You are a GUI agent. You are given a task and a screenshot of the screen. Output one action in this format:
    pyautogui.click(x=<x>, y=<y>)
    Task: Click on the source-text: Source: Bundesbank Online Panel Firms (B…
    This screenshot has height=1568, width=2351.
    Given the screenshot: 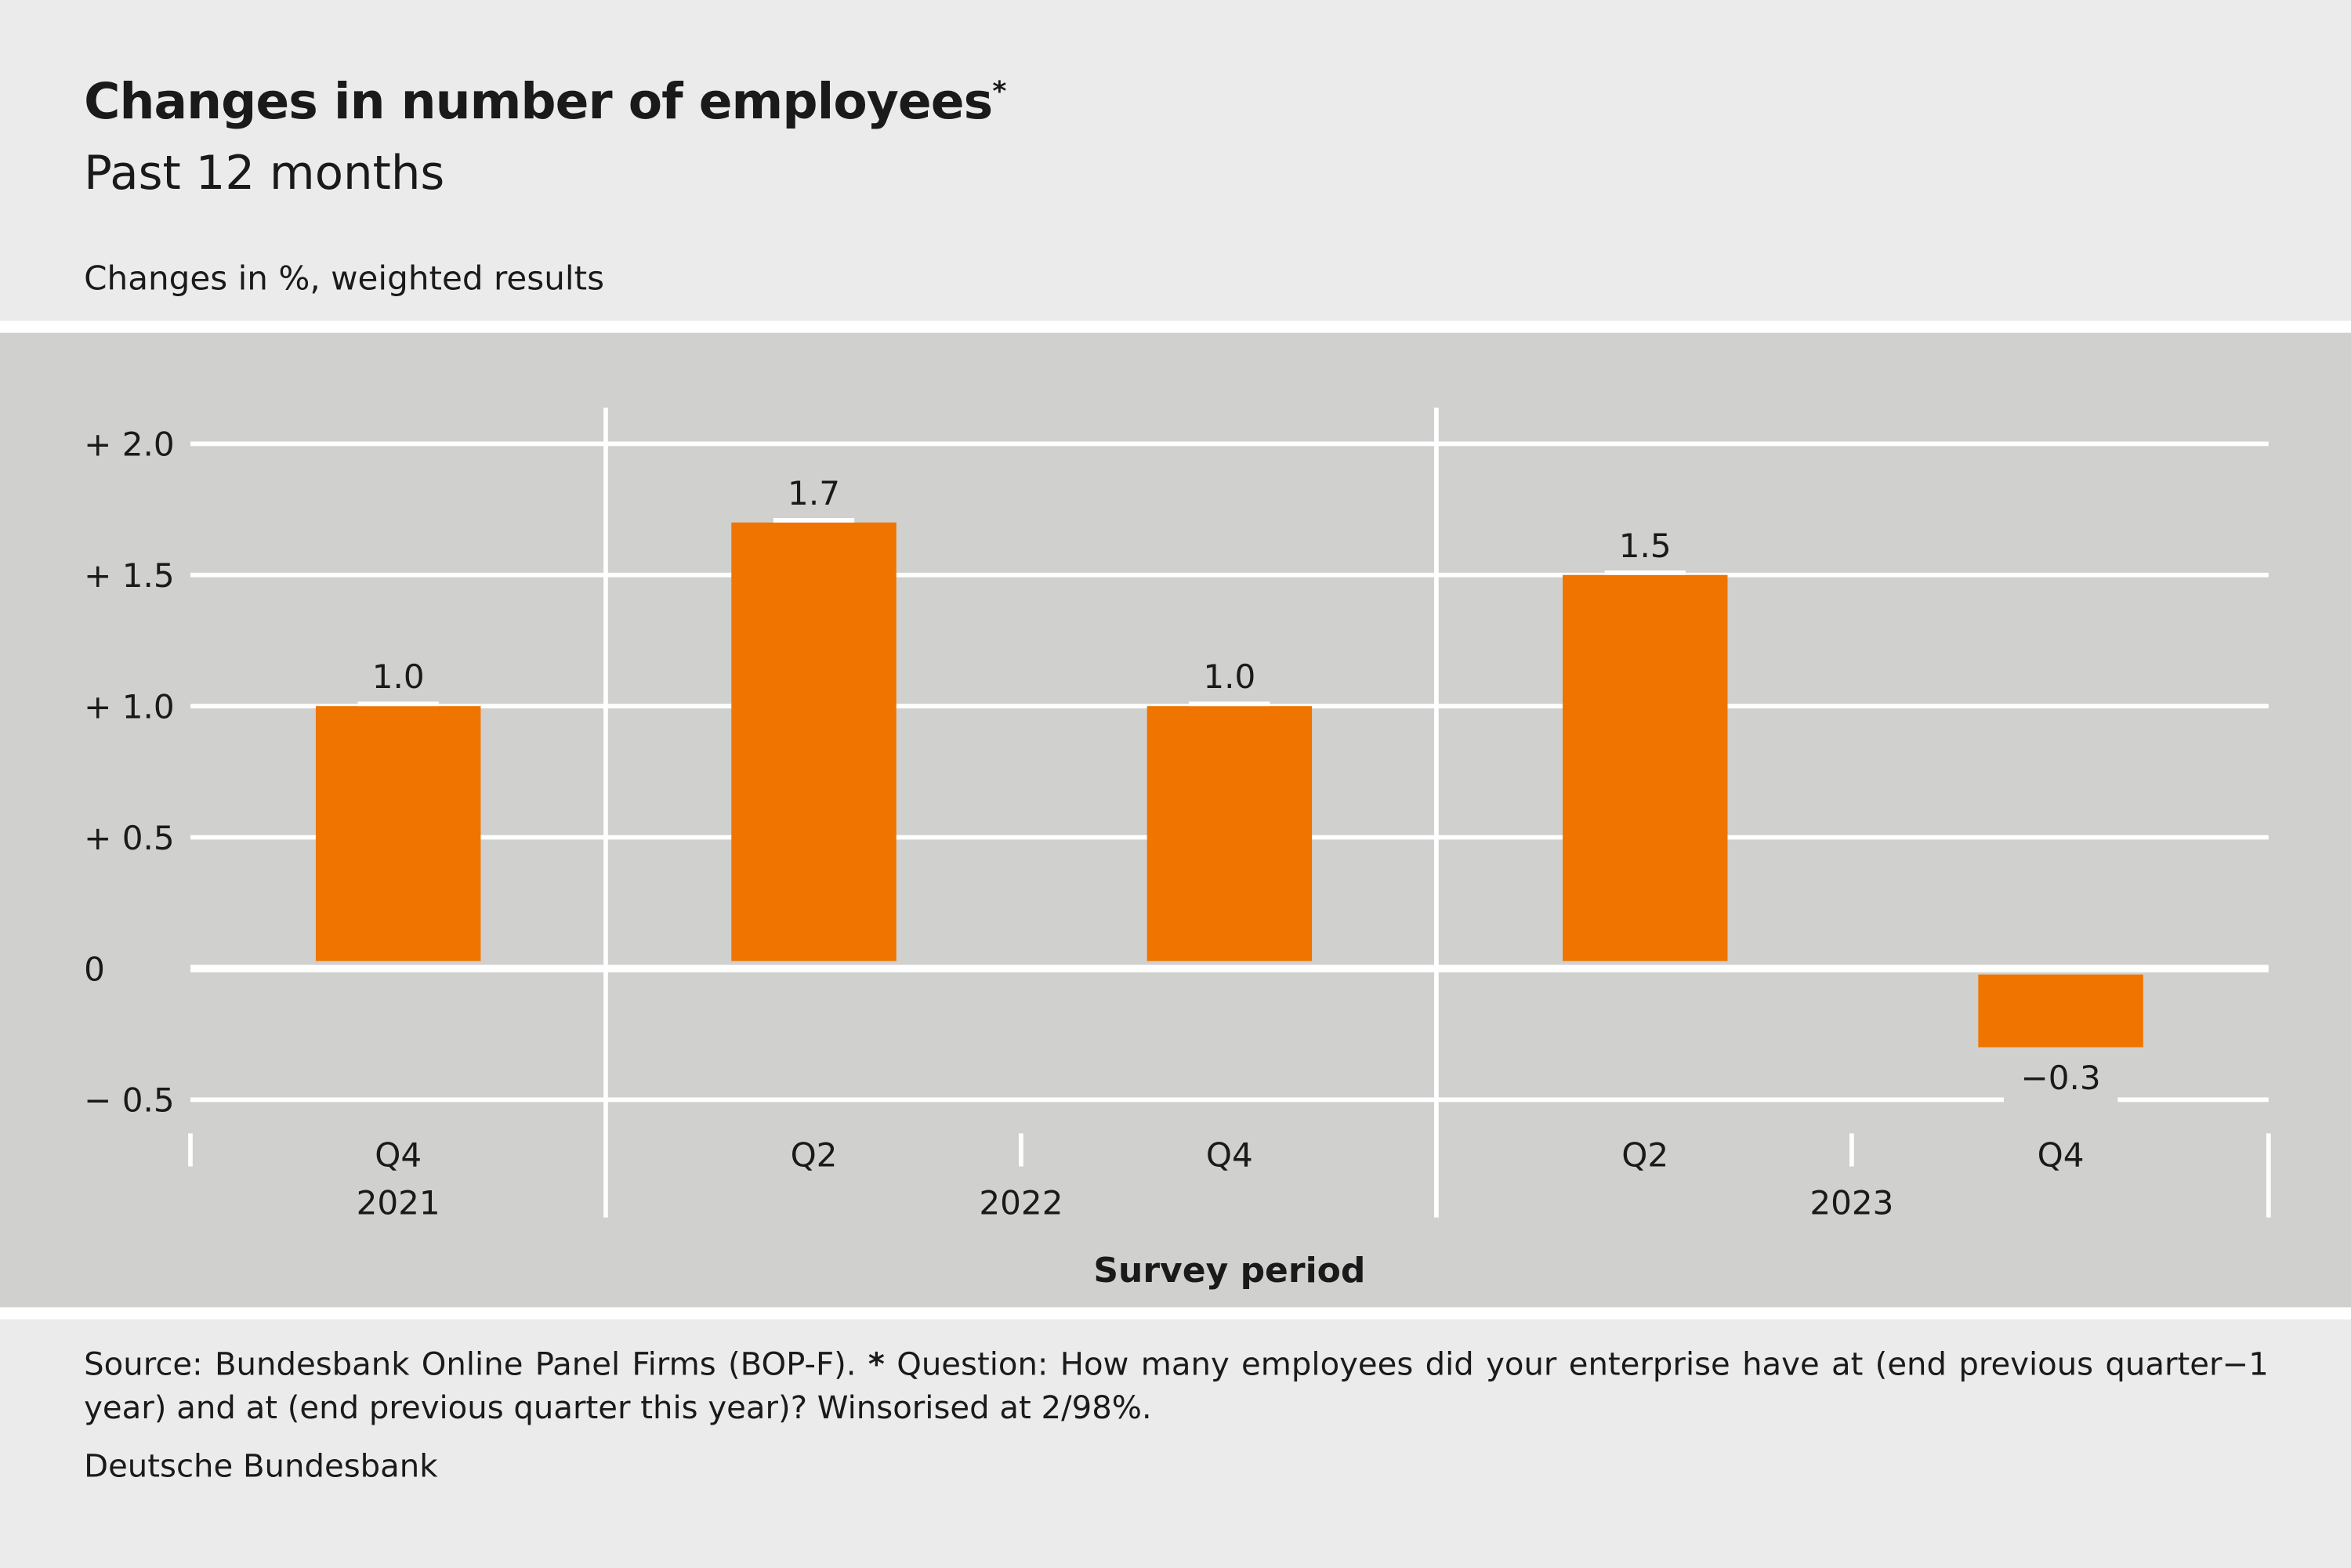 What is the action you would take?
    pyautogui.click(x=476, y=1364)
    